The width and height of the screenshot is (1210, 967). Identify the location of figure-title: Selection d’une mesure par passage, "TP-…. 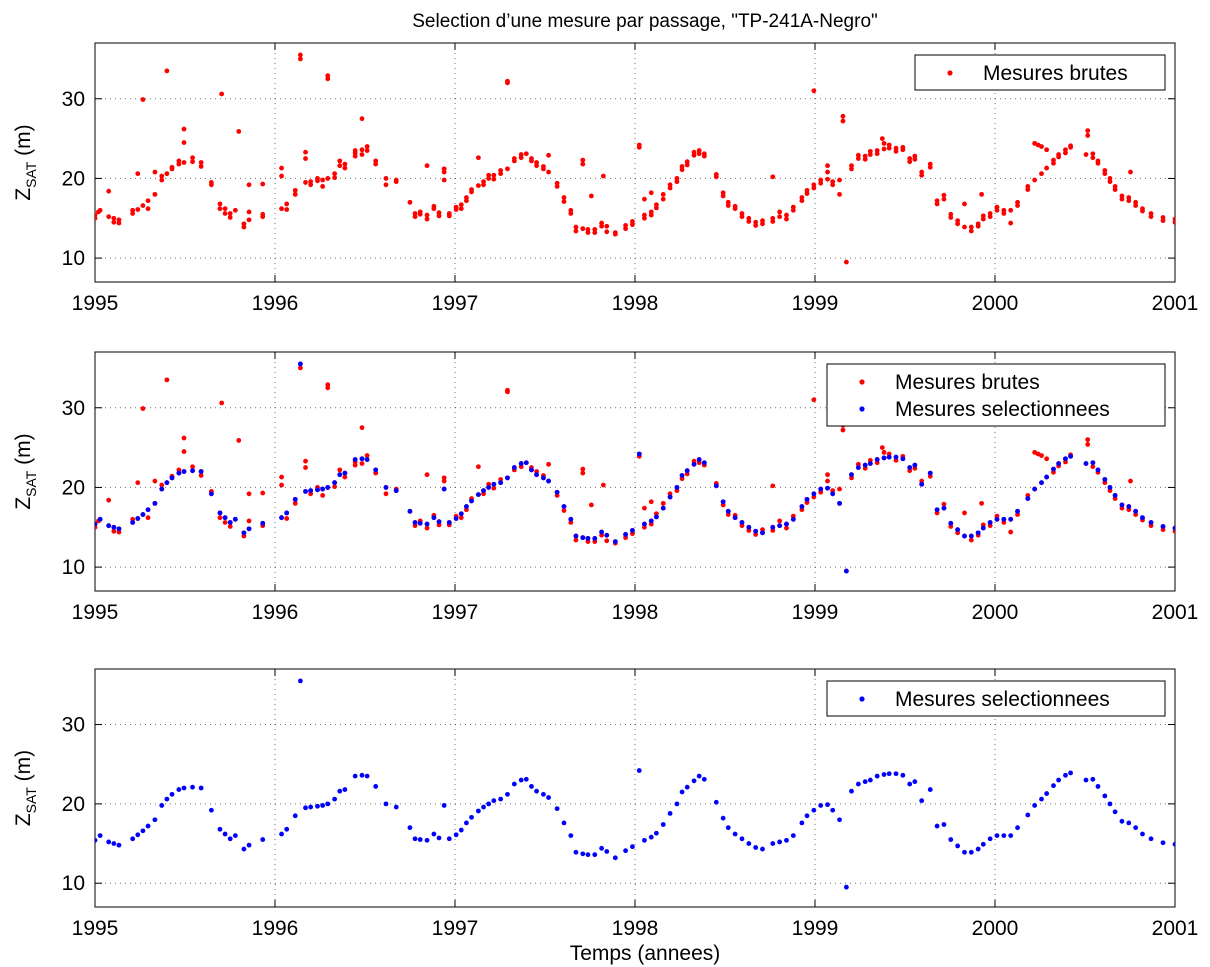
(645, 21).